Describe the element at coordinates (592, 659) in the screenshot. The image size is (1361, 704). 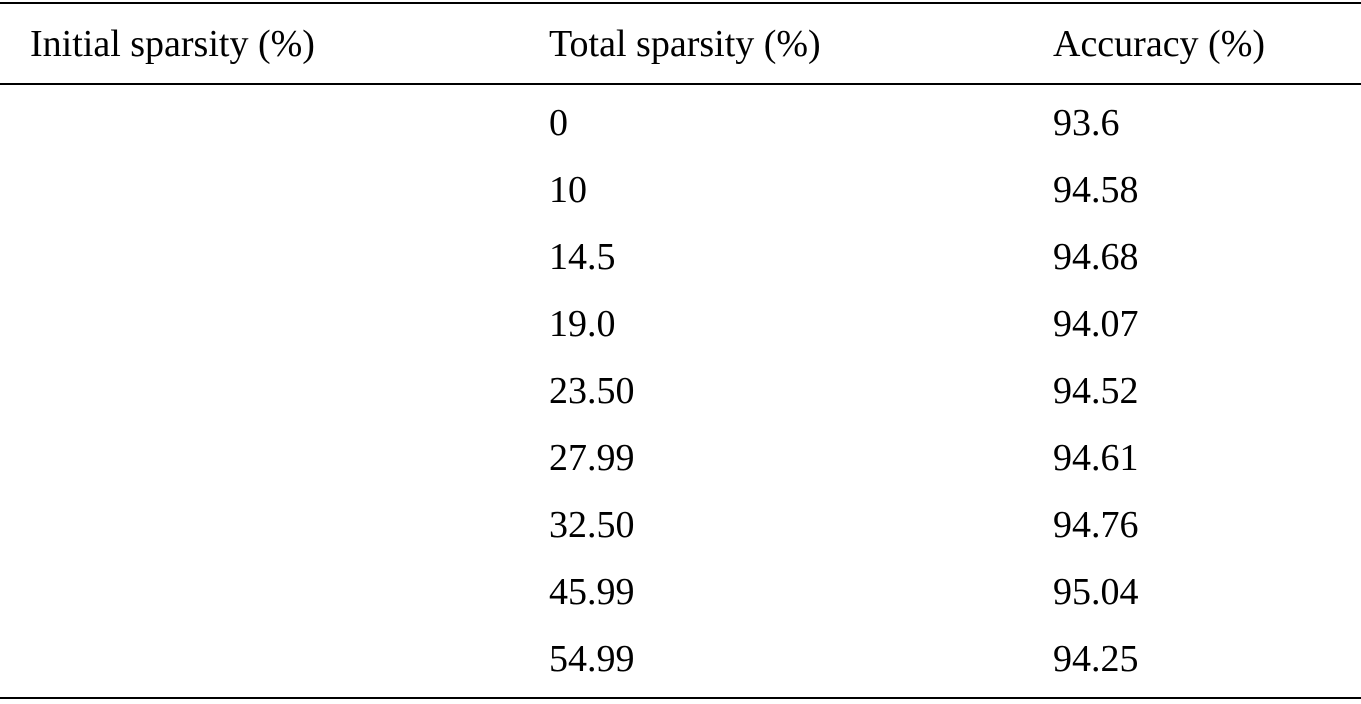
I see `cell-total-sparsity: 54.99` at that location.